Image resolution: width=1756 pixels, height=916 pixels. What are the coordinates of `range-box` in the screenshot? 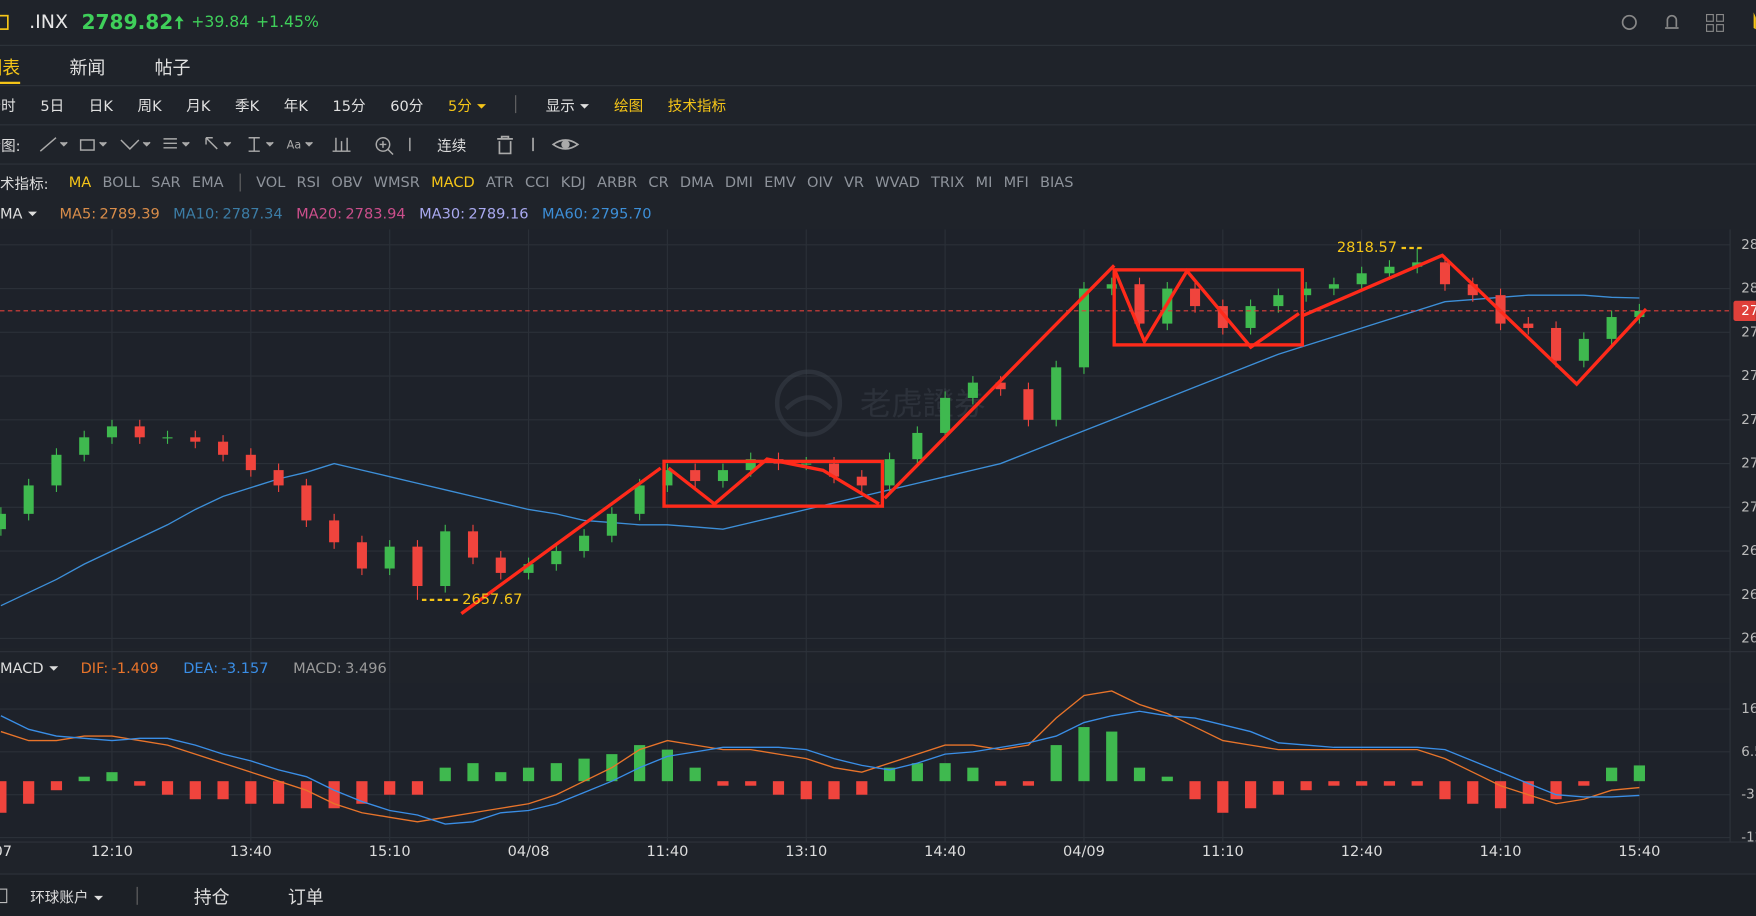 It's located at (1208, 307).